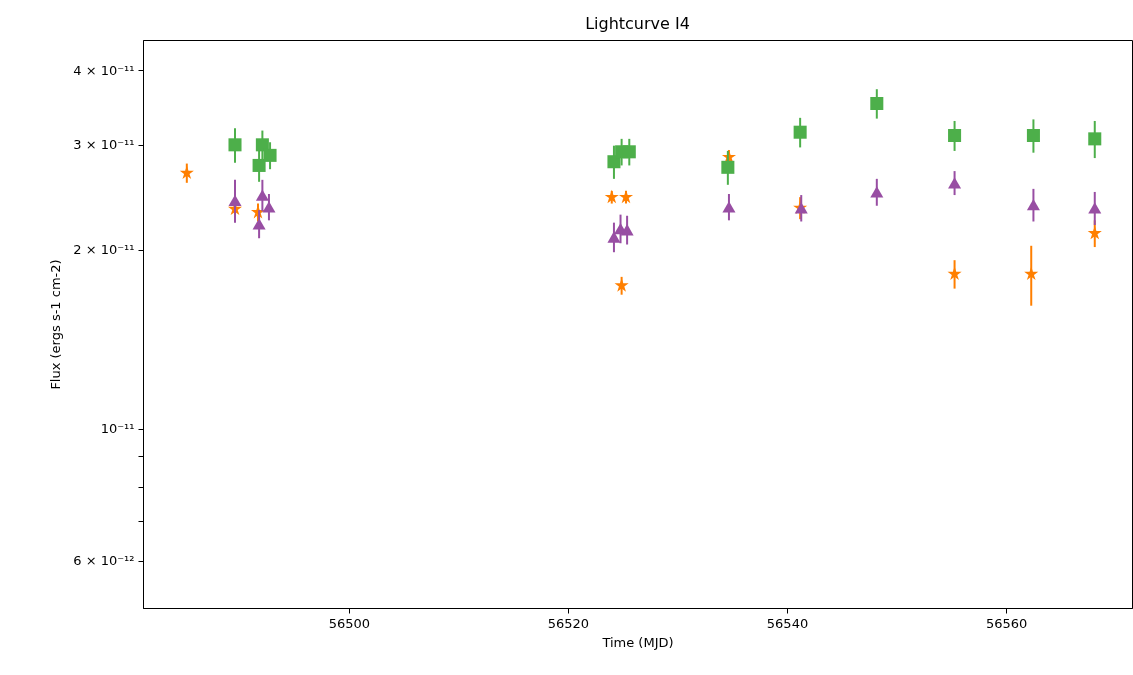 Image resolution: width=1133 pixels, height=675 pixels. I want to click on y-tick-label: 10⁻¹¹, so click(117, 429).